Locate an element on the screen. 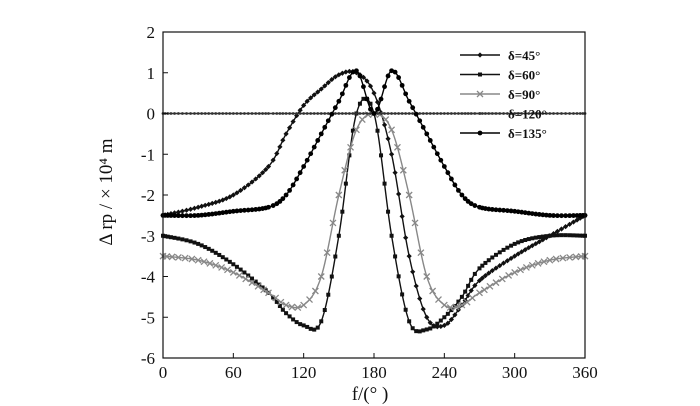 The width and height of the screenshot is (700, 406). legend-entry: δ=135° is located at coordinates (503, 133).